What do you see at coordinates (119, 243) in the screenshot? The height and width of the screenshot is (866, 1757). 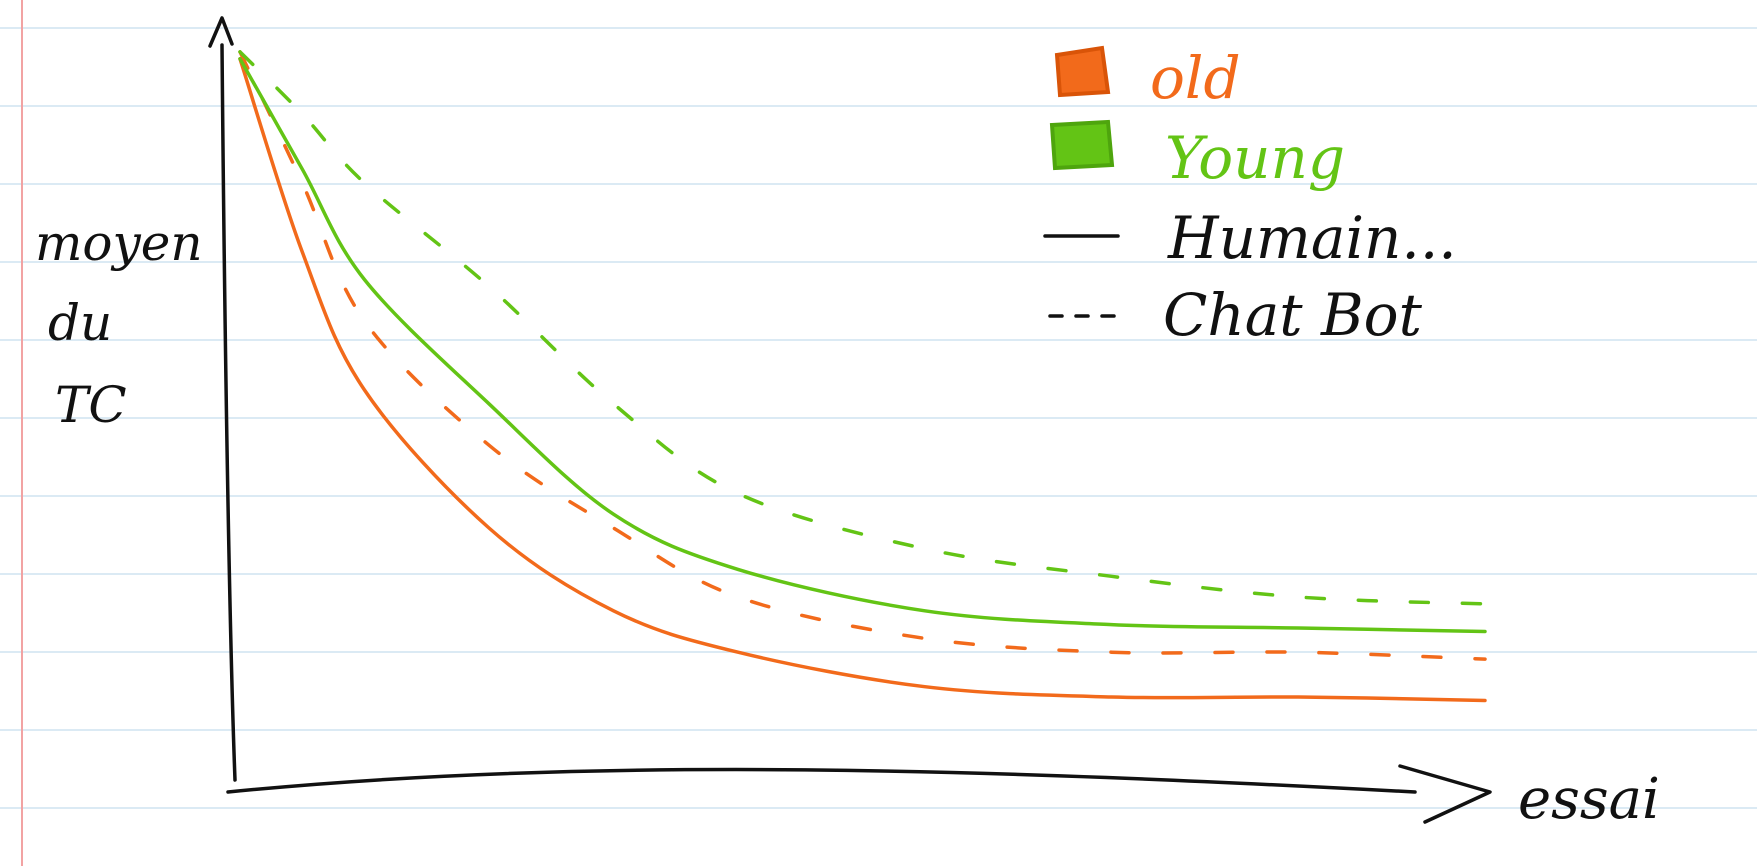 I see `y-axis-label-line-1: moyen` at bounding box center [119, 243].